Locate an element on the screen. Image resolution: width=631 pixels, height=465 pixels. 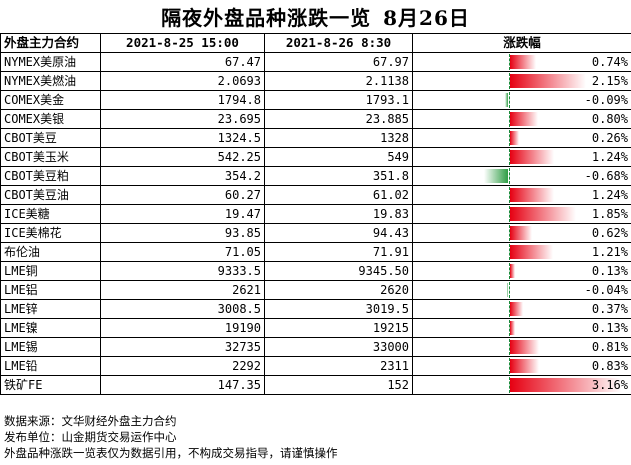
price-date-2: 549 is located at coordinates (338, 157).